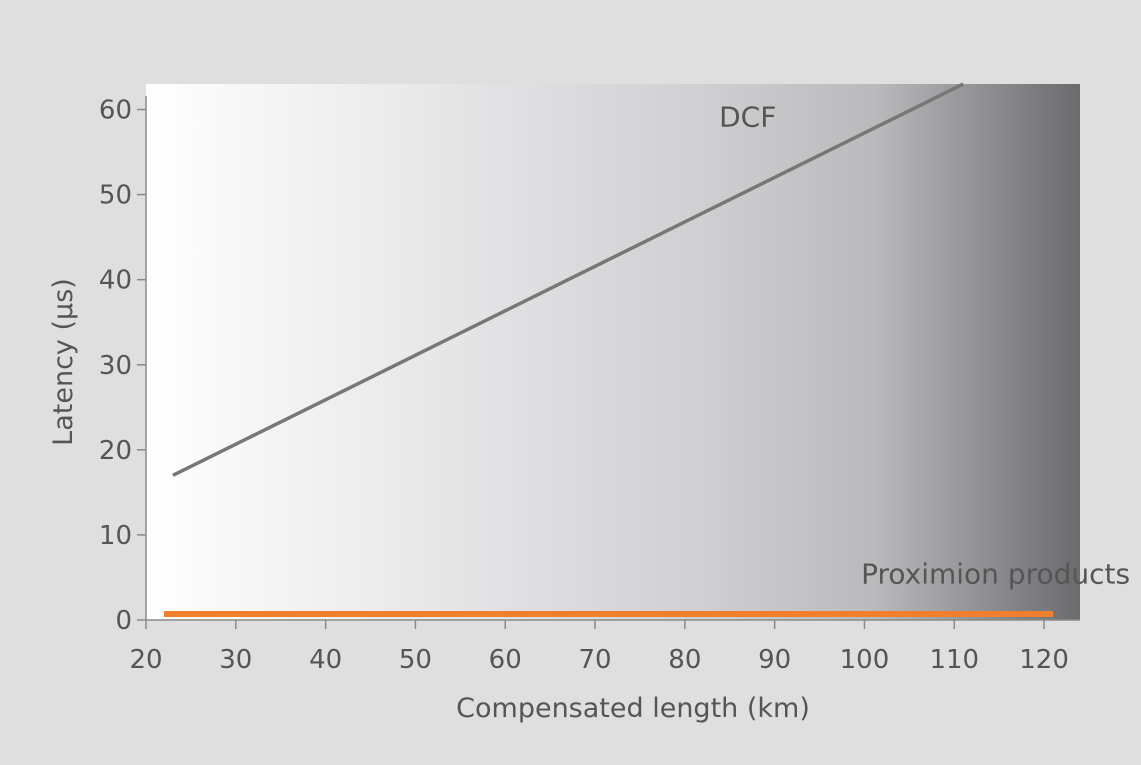  Describe the element at coordinates (325, 660) in the screenshot. I see `x-tick-label: 40` at that location.